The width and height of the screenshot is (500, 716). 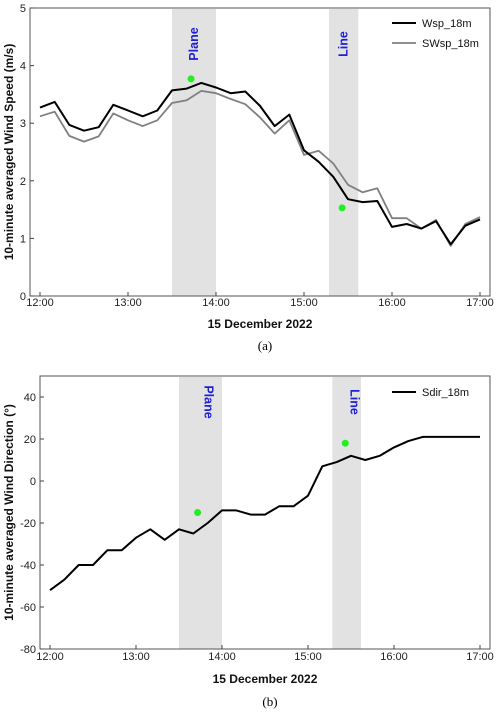 What do you see at coordinates (445, 393) in the screenshot?
I see `legend-label: Sdir_18m` at bounding box center [445, 393].